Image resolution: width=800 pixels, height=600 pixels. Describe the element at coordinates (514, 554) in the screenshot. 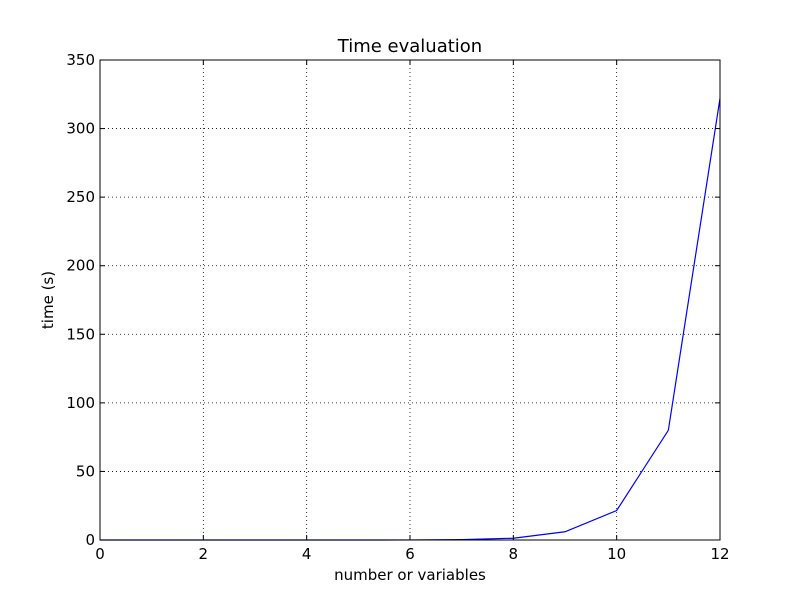

I see `x-tick-label: 8` at that location.